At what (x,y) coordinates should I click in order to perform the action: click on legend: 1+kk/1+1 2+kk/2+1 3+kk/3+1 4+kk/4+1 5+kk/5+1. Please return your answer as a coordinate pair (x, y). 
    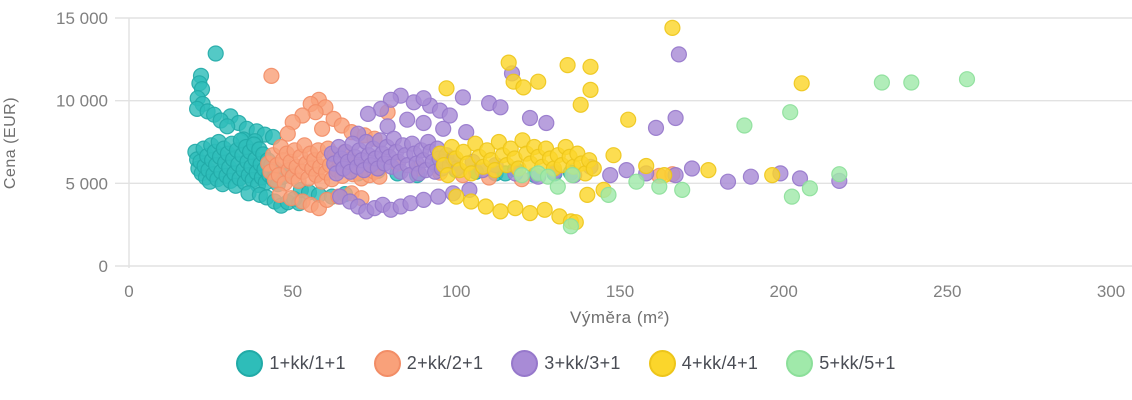
    Looking at the image, I should click on (566, 363).